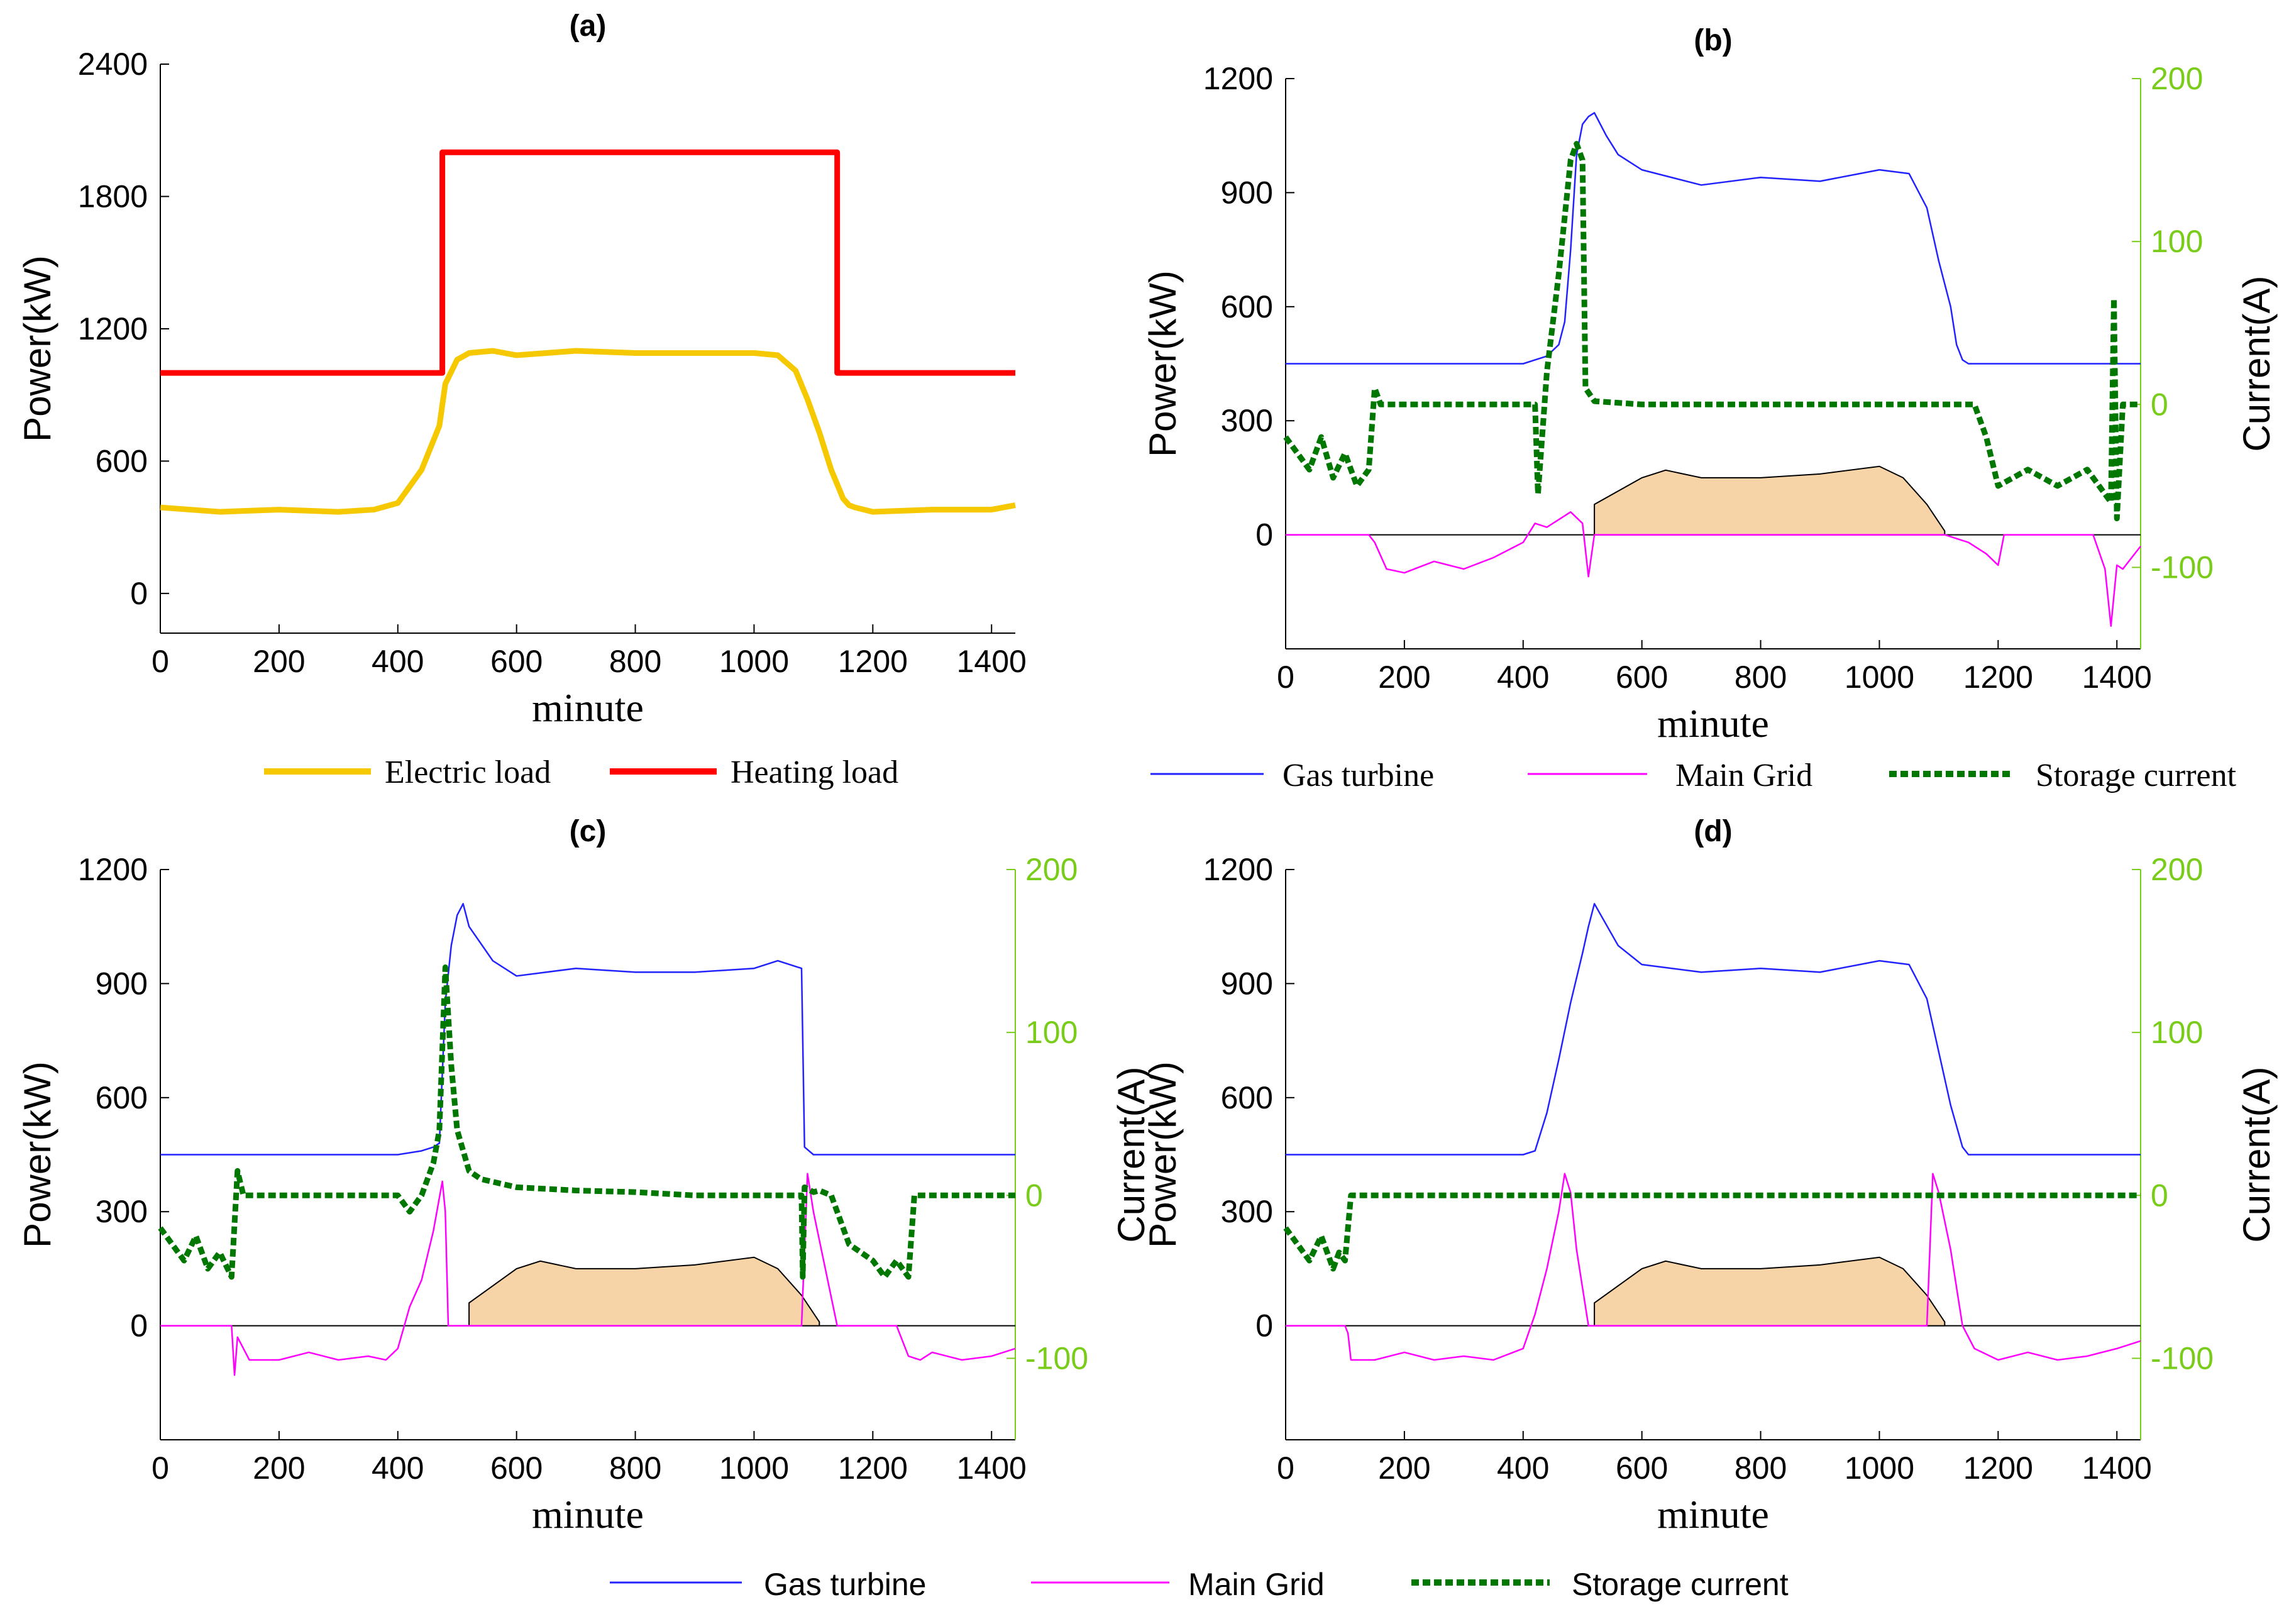 This screenshot has height=1624, width=2289. What do you see at coordinates (1743, 775) in the screenshot?
I see `legend-grid-label: Main Grid` at bounding box center [1743, 775].